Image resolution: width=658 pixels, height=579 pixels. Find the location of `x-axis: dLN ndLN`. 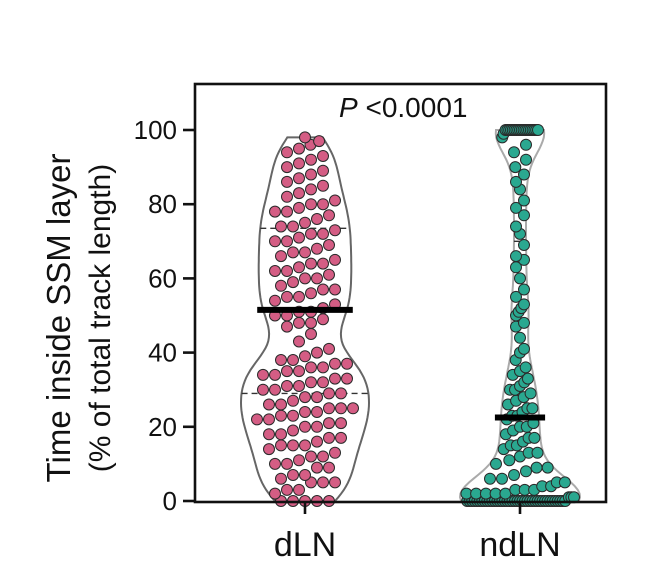

x-axis: dLN ndLN is located at coordinates (417, 533).